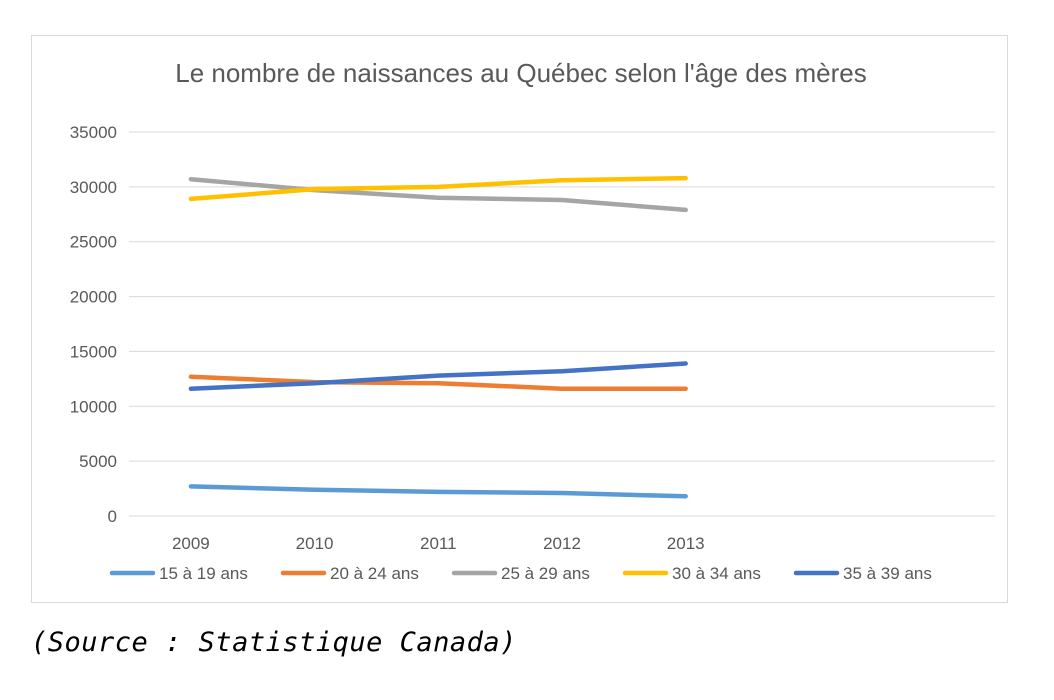 Image resolution: width=1054 pixels, height=700 pixels. I want to click on y-tick-label: 10000, so click(93, 406).